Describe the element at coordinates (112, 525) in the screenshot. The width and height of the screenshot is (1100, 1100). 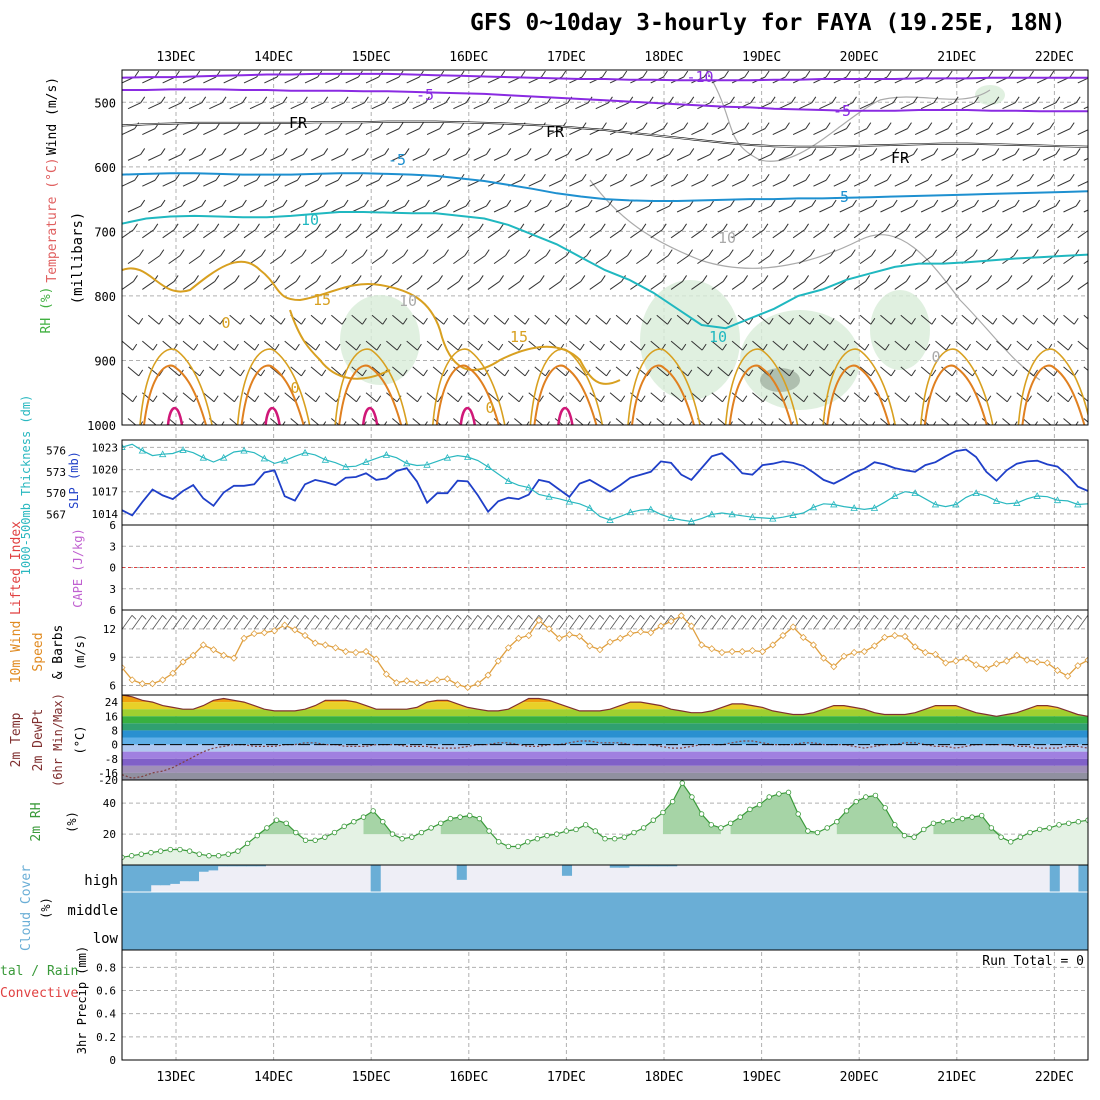
I see `li-tick-label: 6` at that location.